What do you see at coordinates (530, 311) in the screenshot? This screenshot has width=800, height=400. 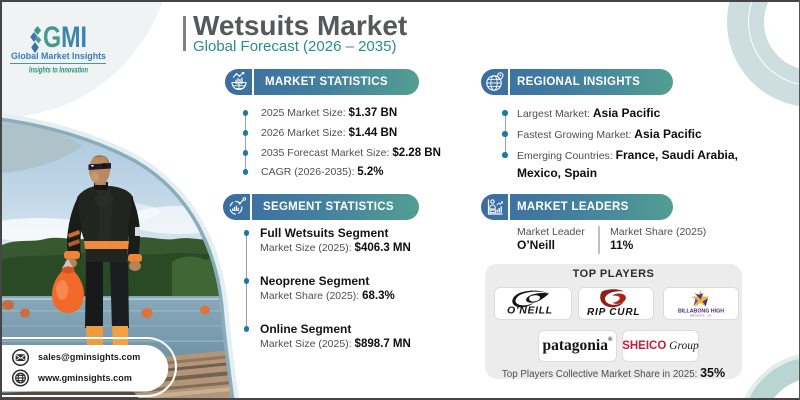 I see `svg-text: O’NEILL` at bounding box center [530, 311].